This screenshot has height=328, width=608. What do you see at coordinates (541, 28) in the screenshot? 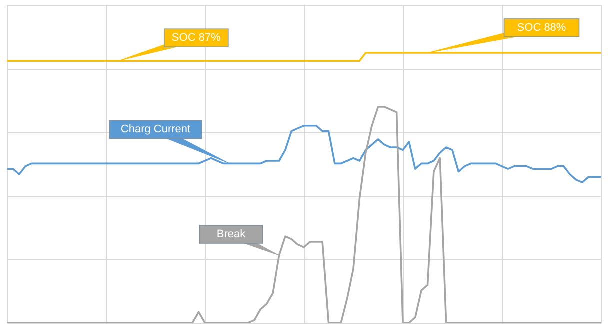
I see `annotation: SOC 88%` at bounding box center [541, 28].